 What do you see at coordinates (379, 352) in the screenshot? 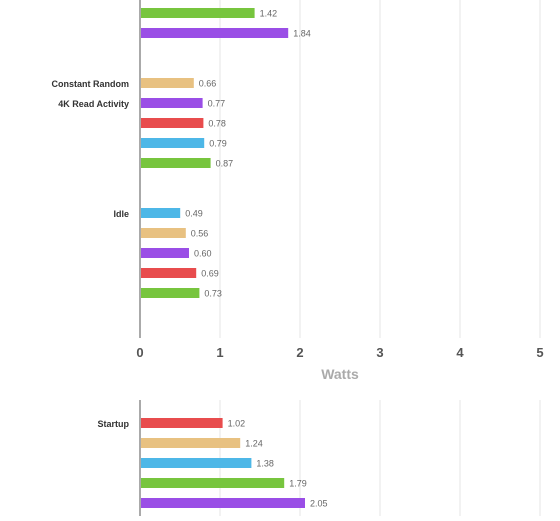
I see `x-tick-label: 3` at bounding box center [379, 352].